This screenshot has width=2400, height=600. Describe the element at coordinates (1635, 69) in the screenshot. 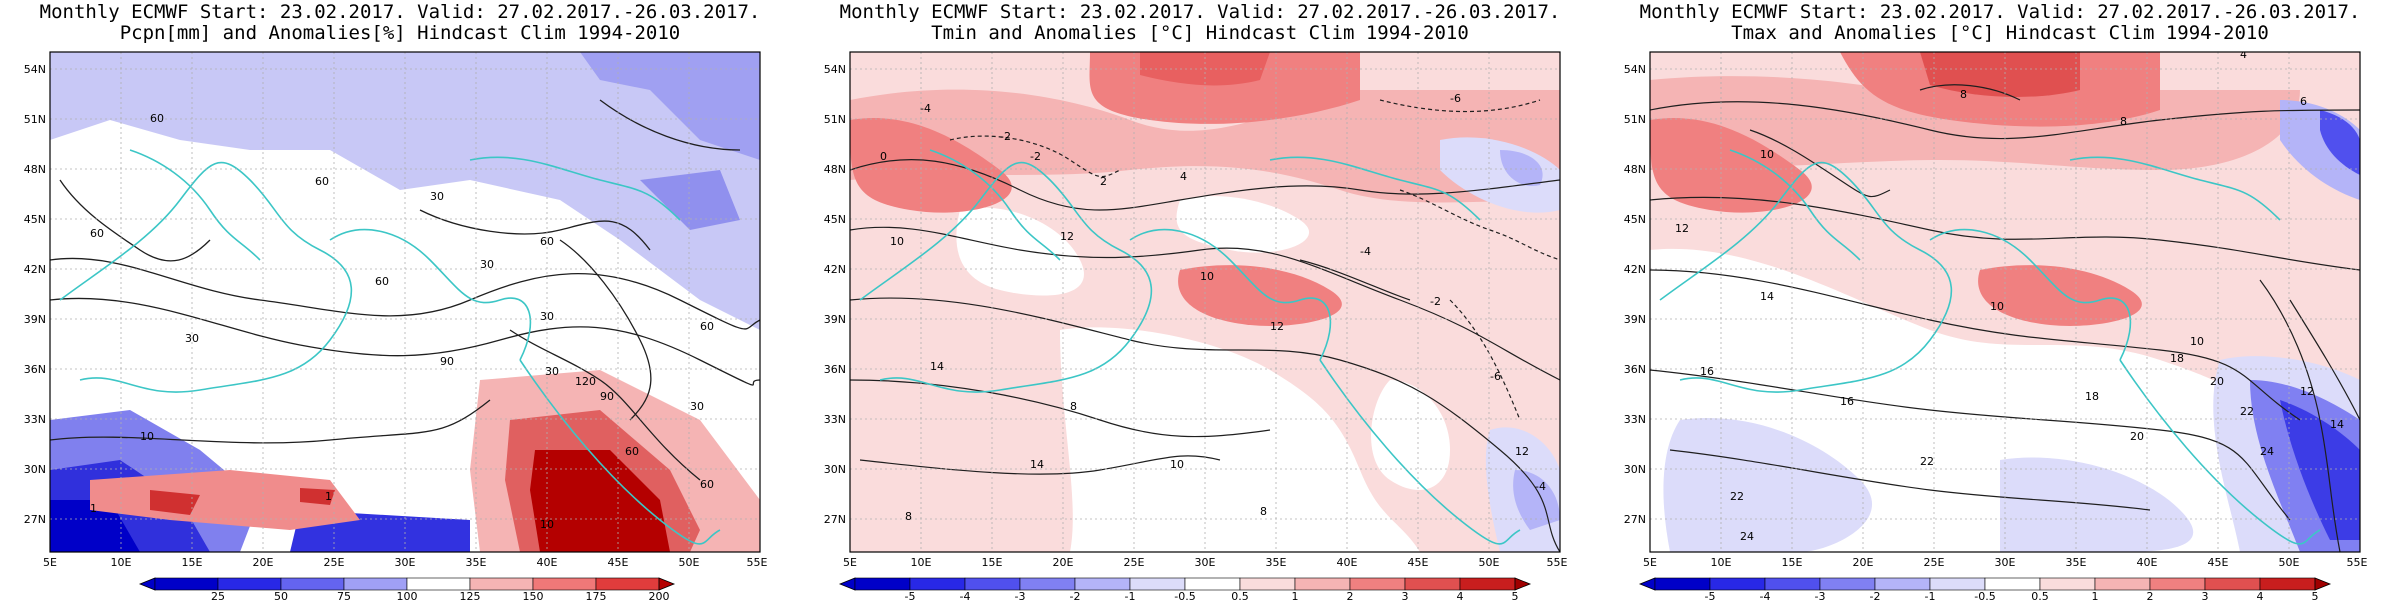

I see `lat-label: 54N` at that location.